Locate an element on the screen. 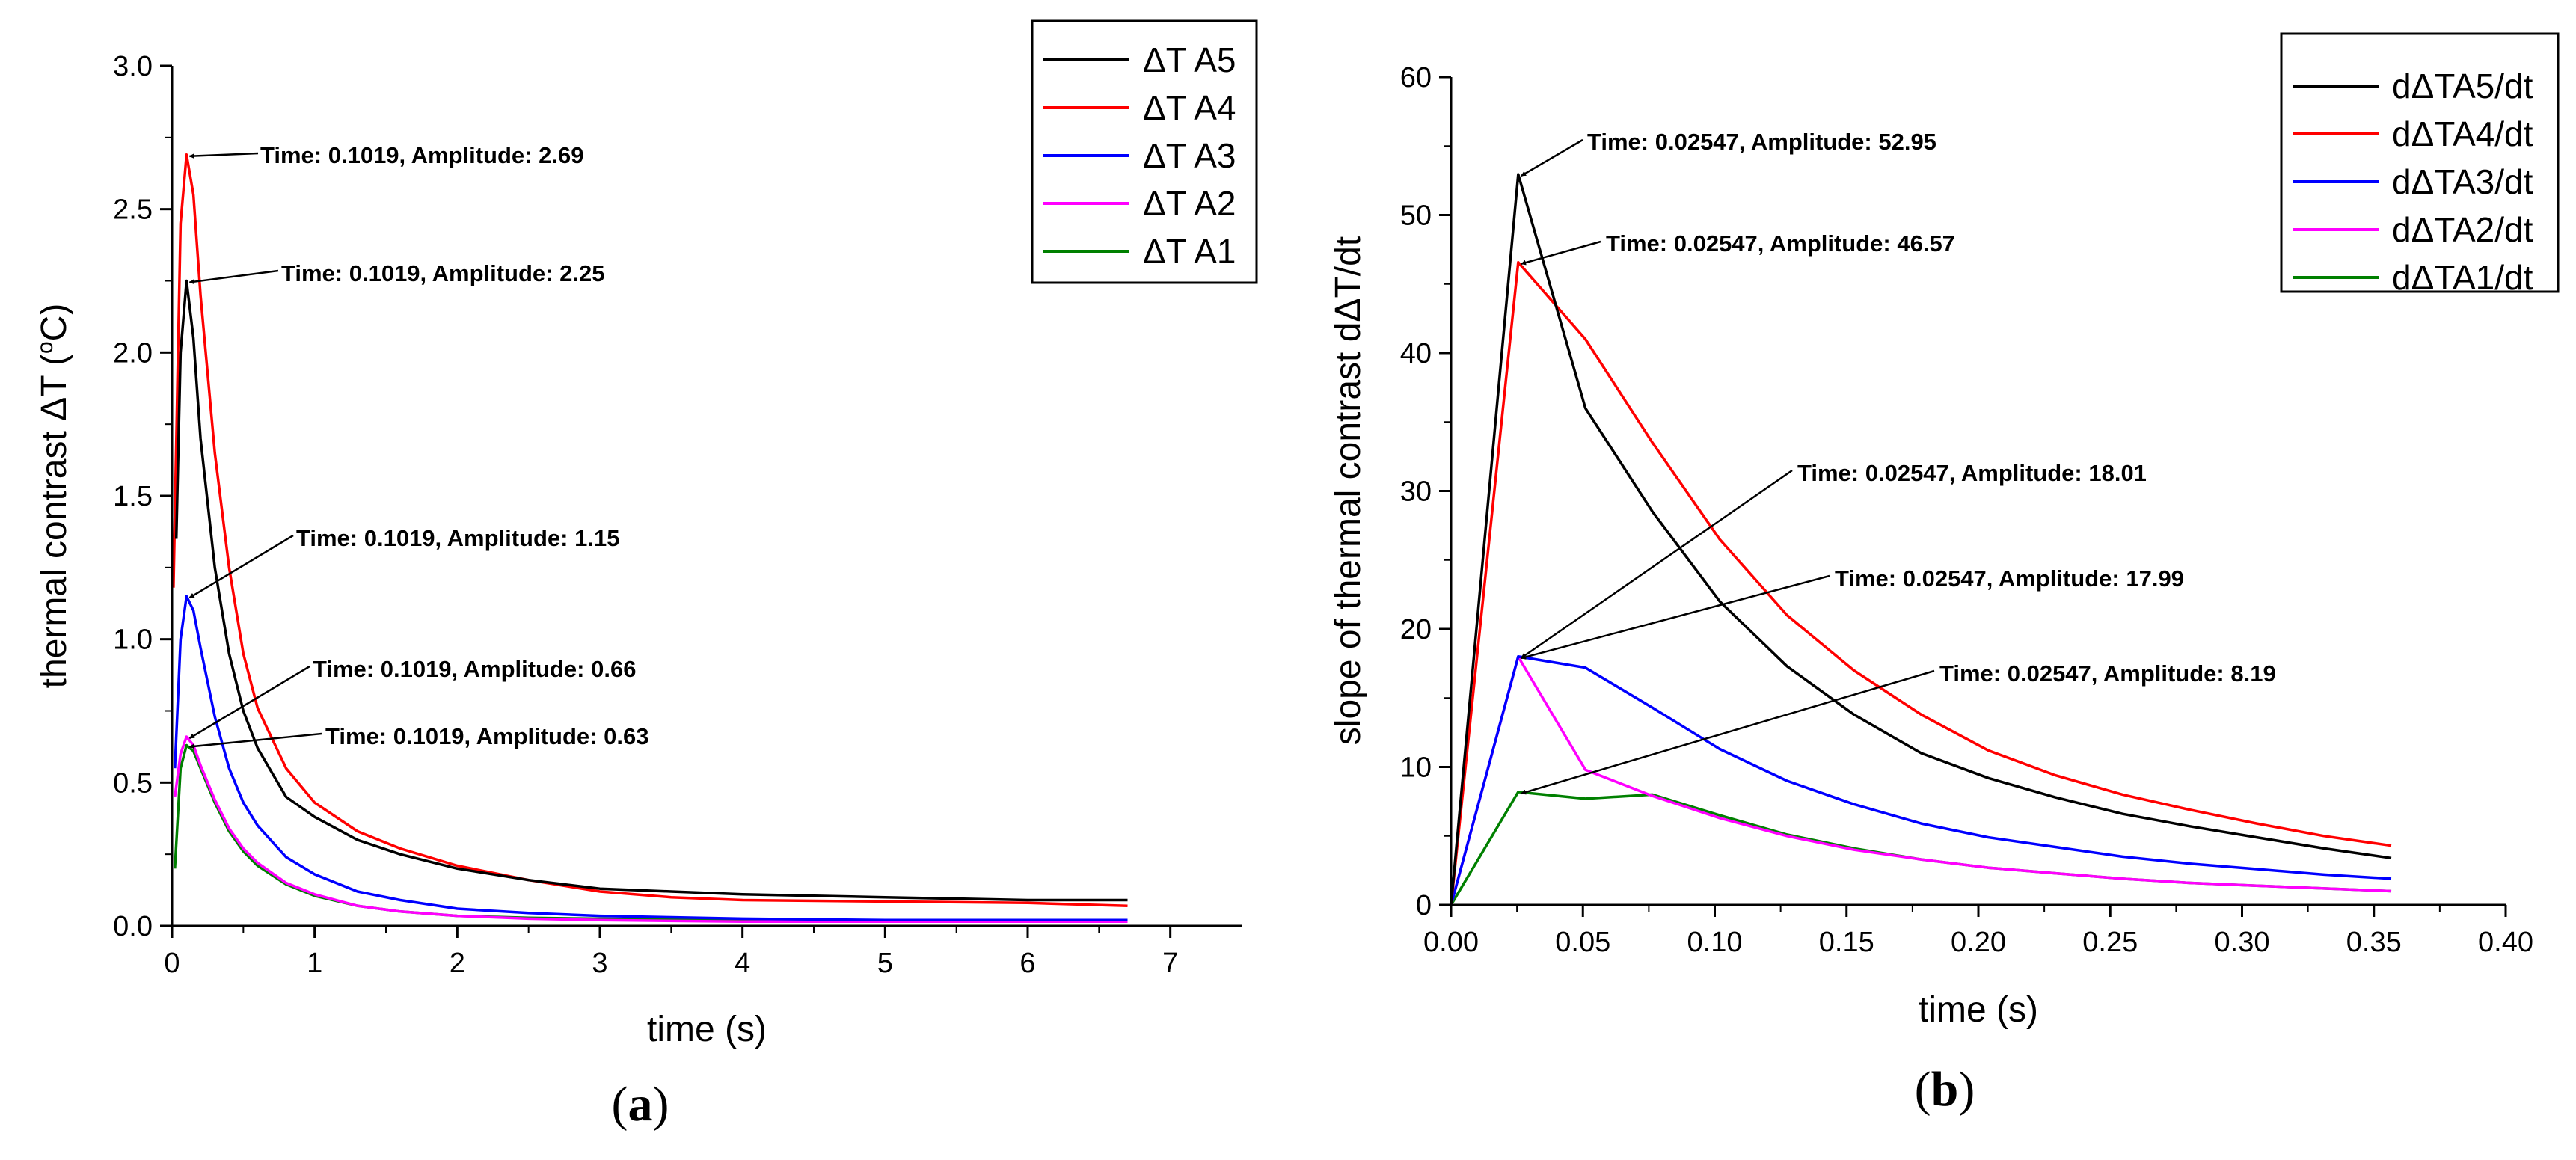 Image resolution: width=2576 pixels, height=1160 pixels. chart-a-annotation-label: Time: 0.1019, Amplitude: 1.15 is located at coordinates (457, 538).